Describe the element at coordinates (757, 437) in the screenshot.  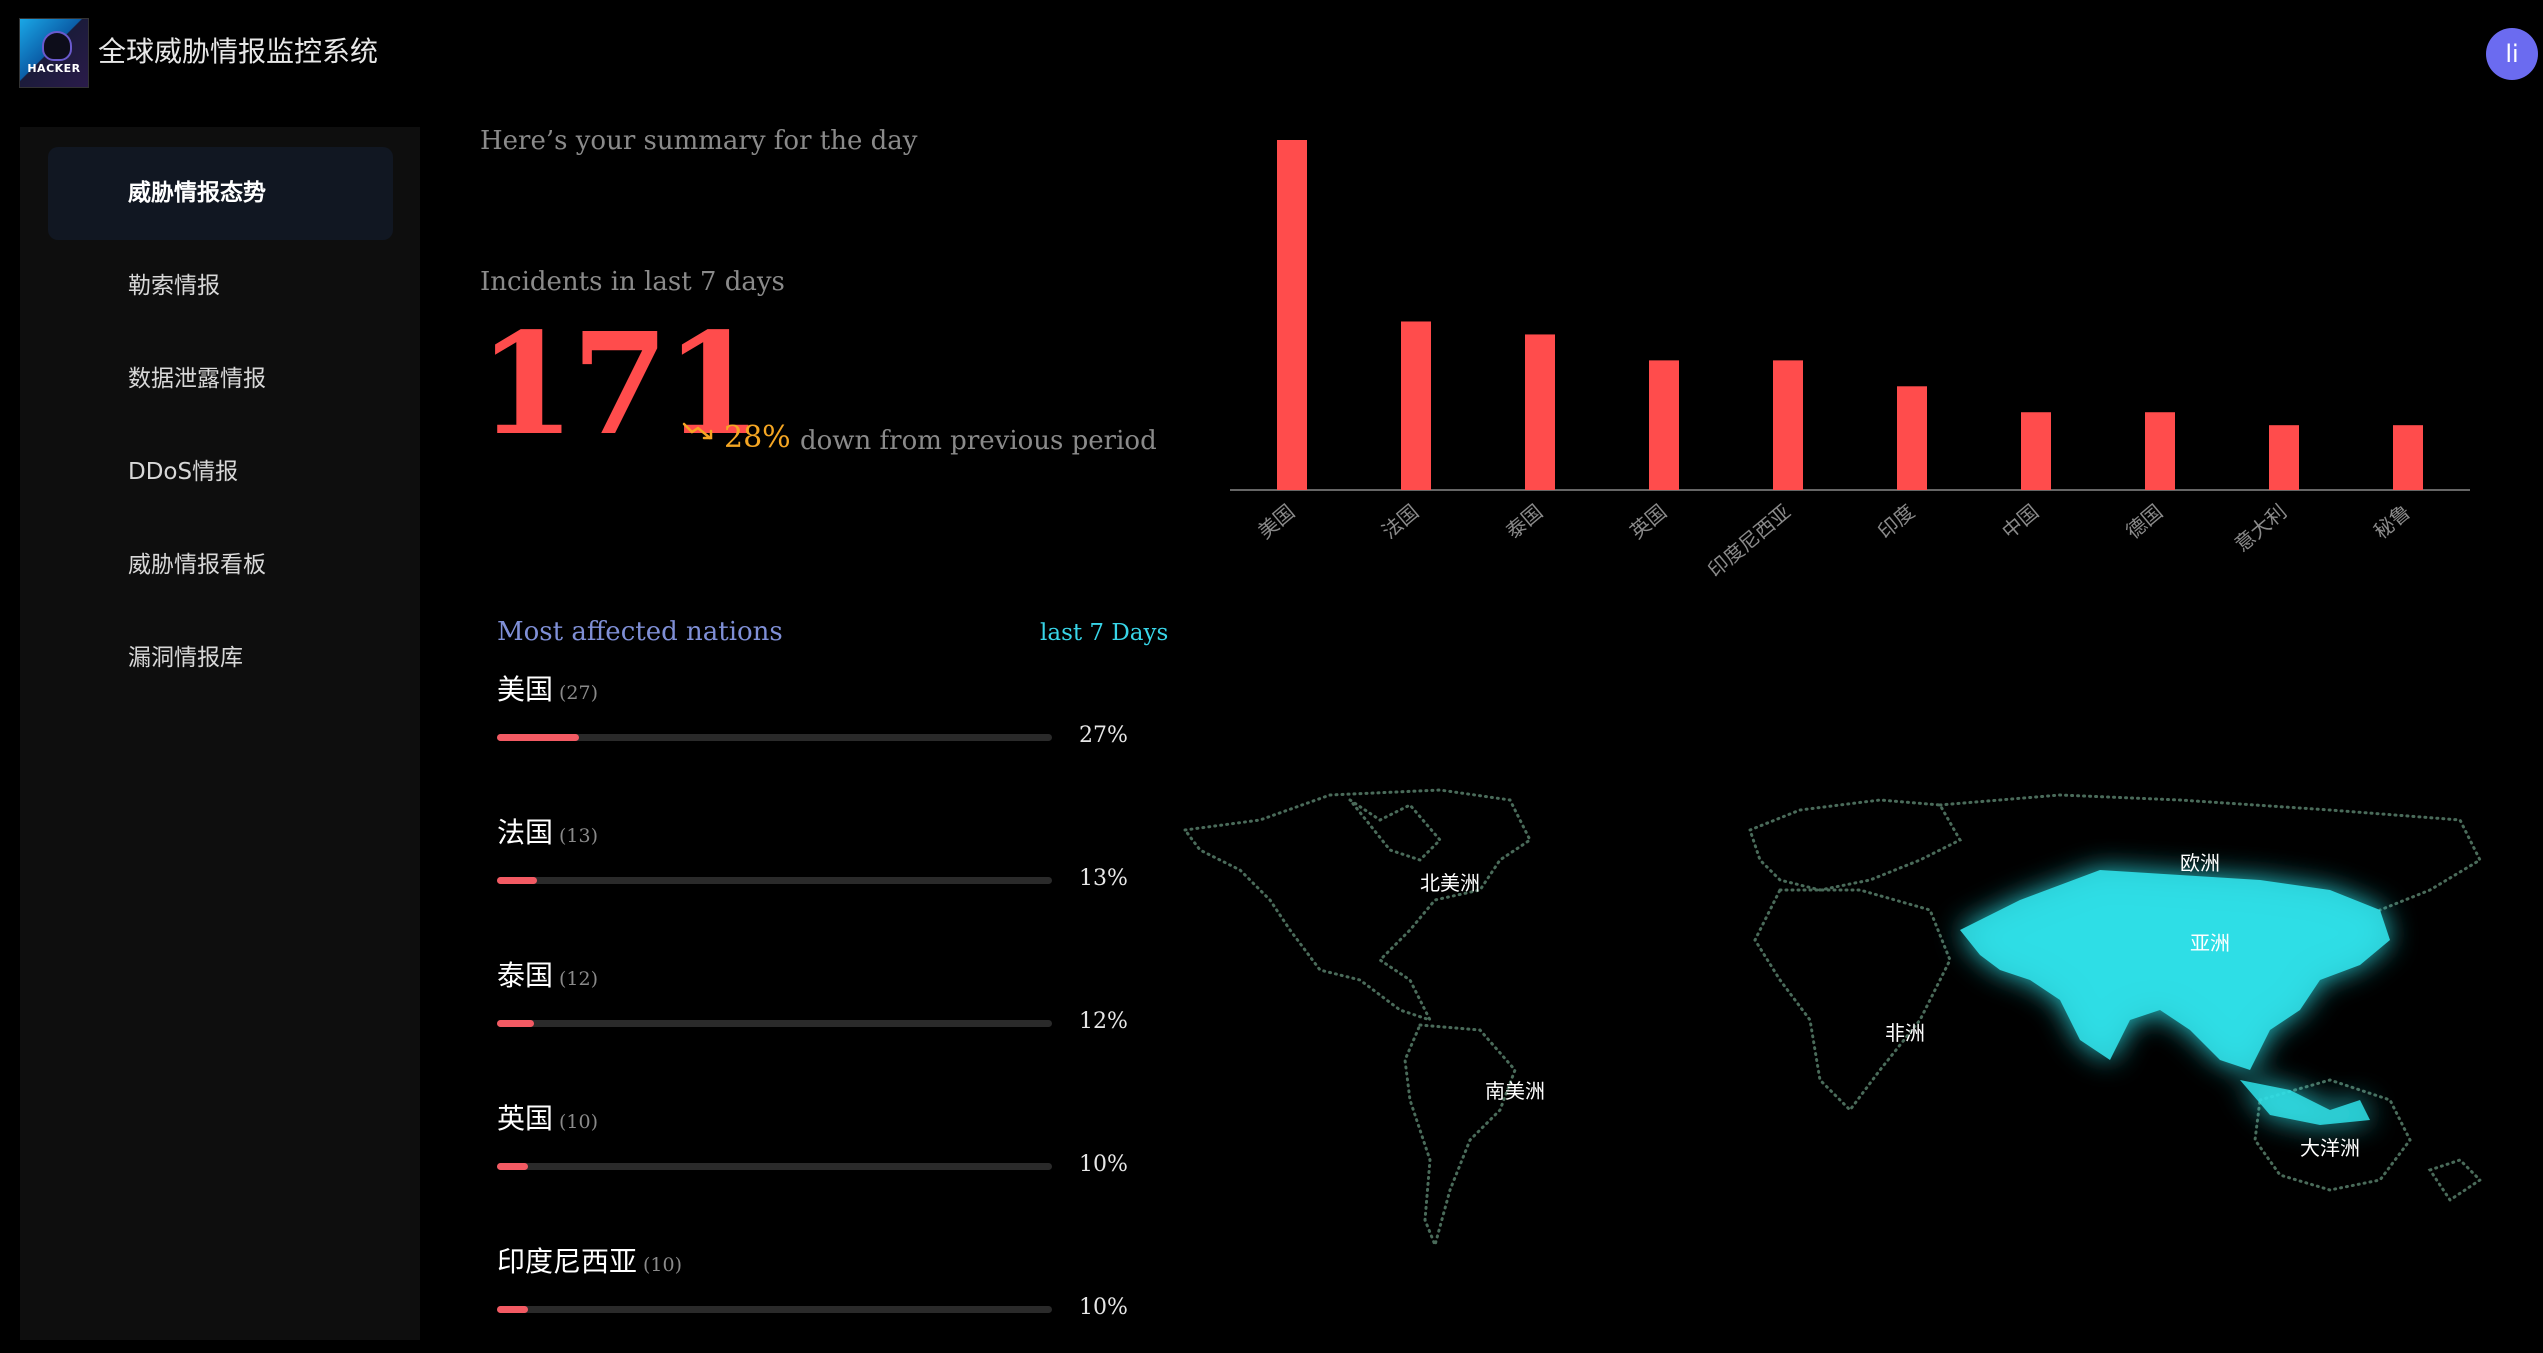
I see `trend-percent: 28%` at that location.